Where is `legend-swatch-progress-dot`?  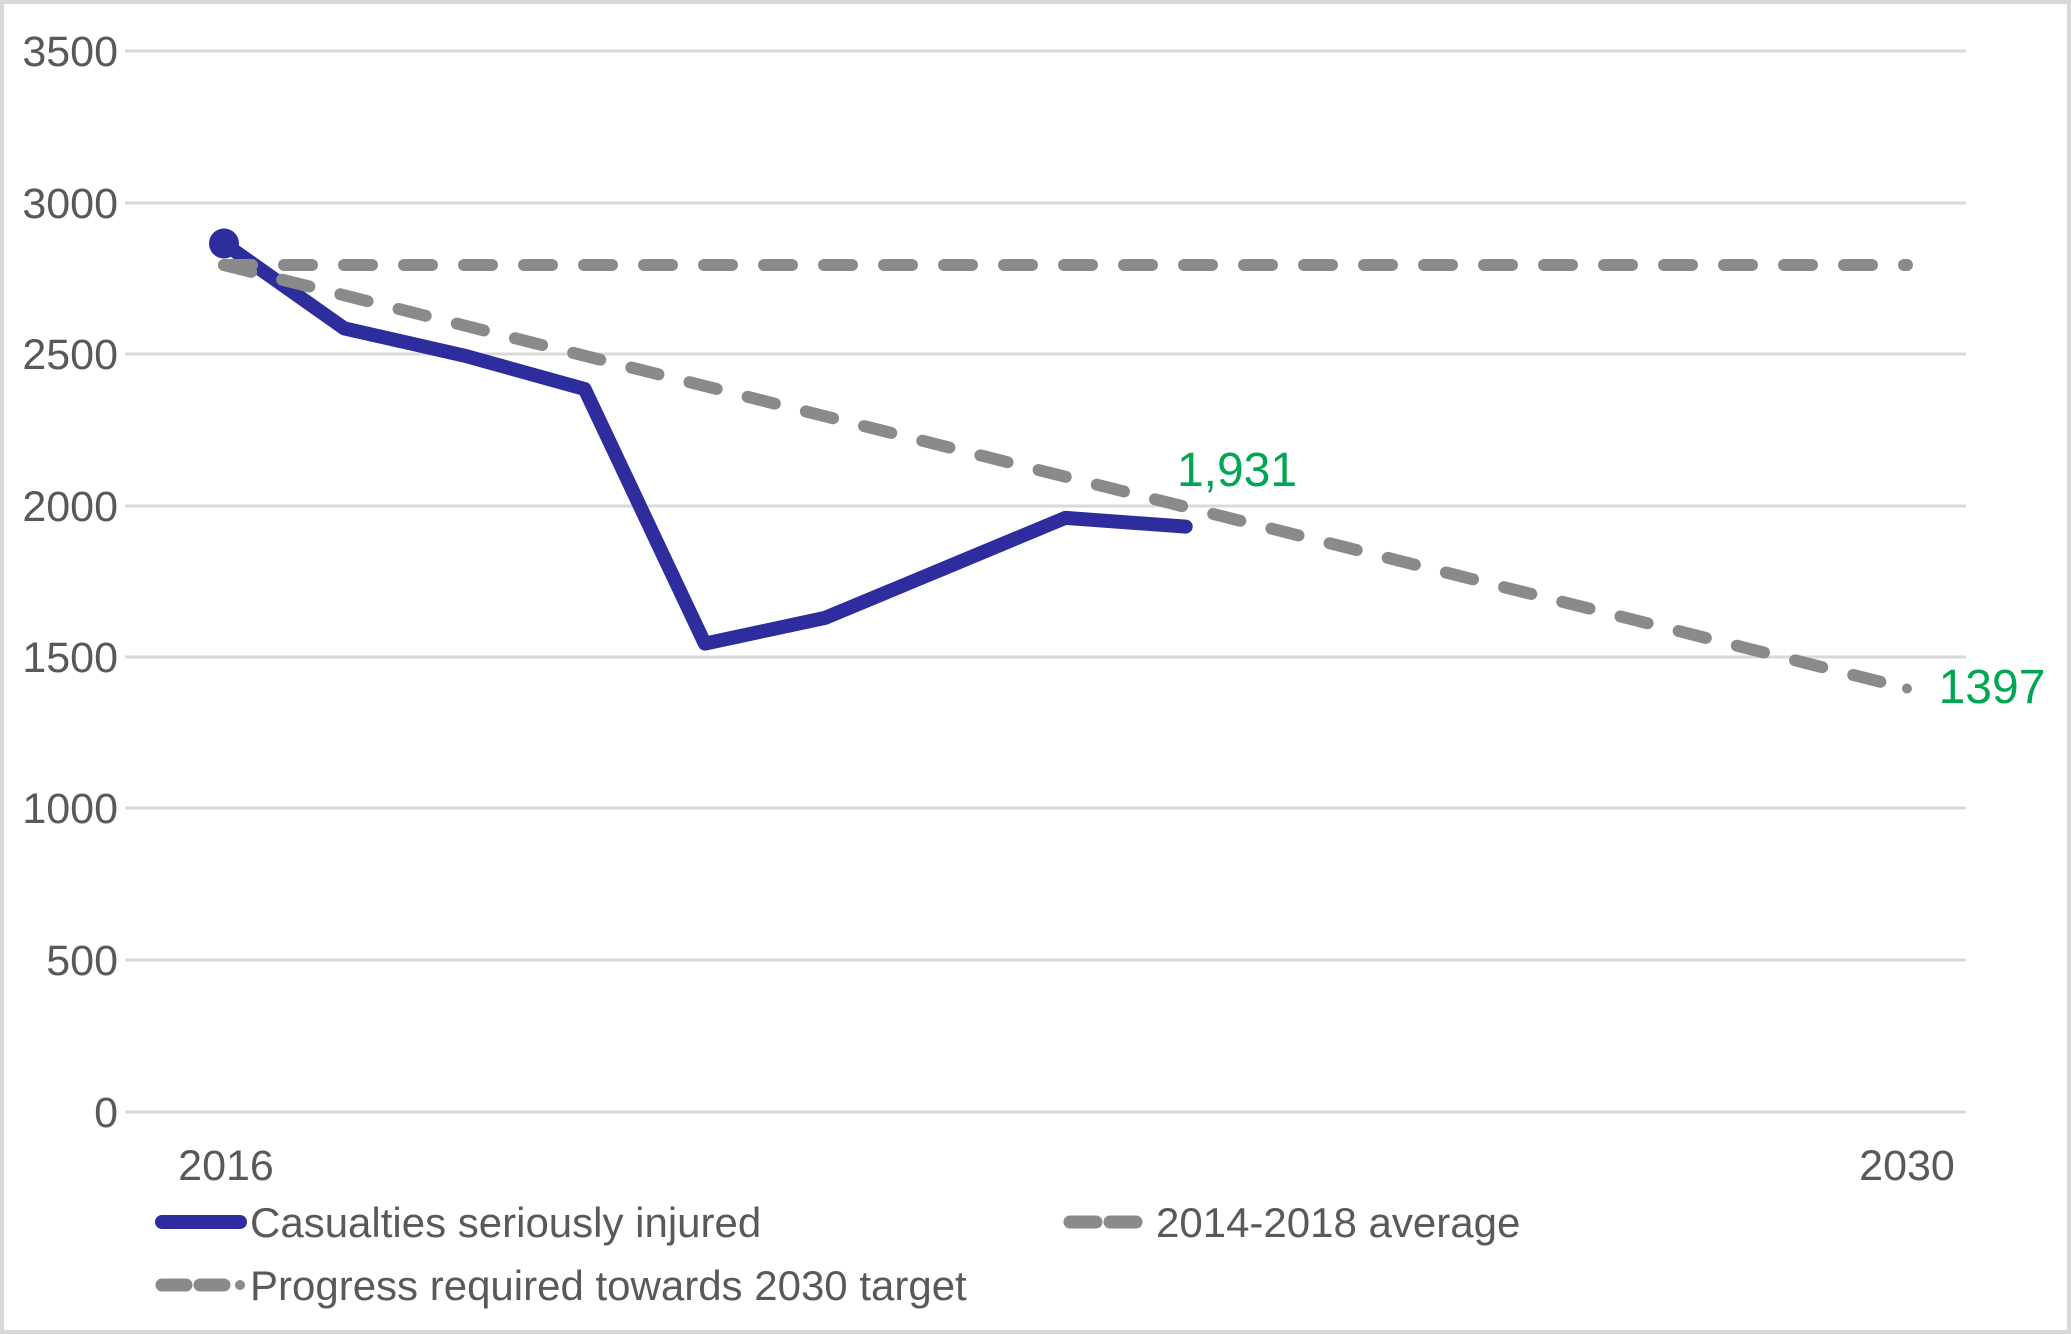 legend-swatch-progress-dot is located at coordinates (240, 1285).